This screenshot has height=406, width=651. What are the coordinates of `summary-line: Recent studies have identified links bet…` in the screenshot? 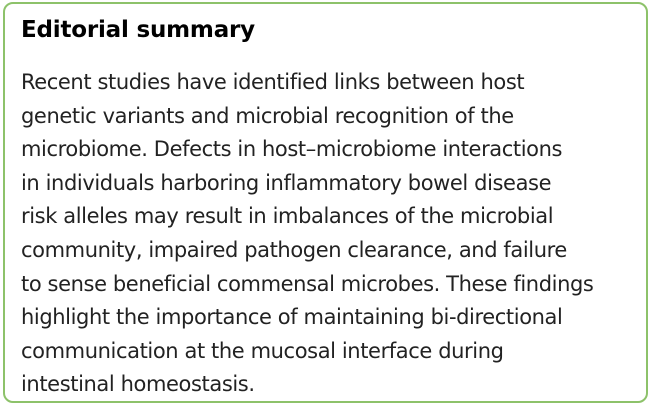 It's located at (273, 82).